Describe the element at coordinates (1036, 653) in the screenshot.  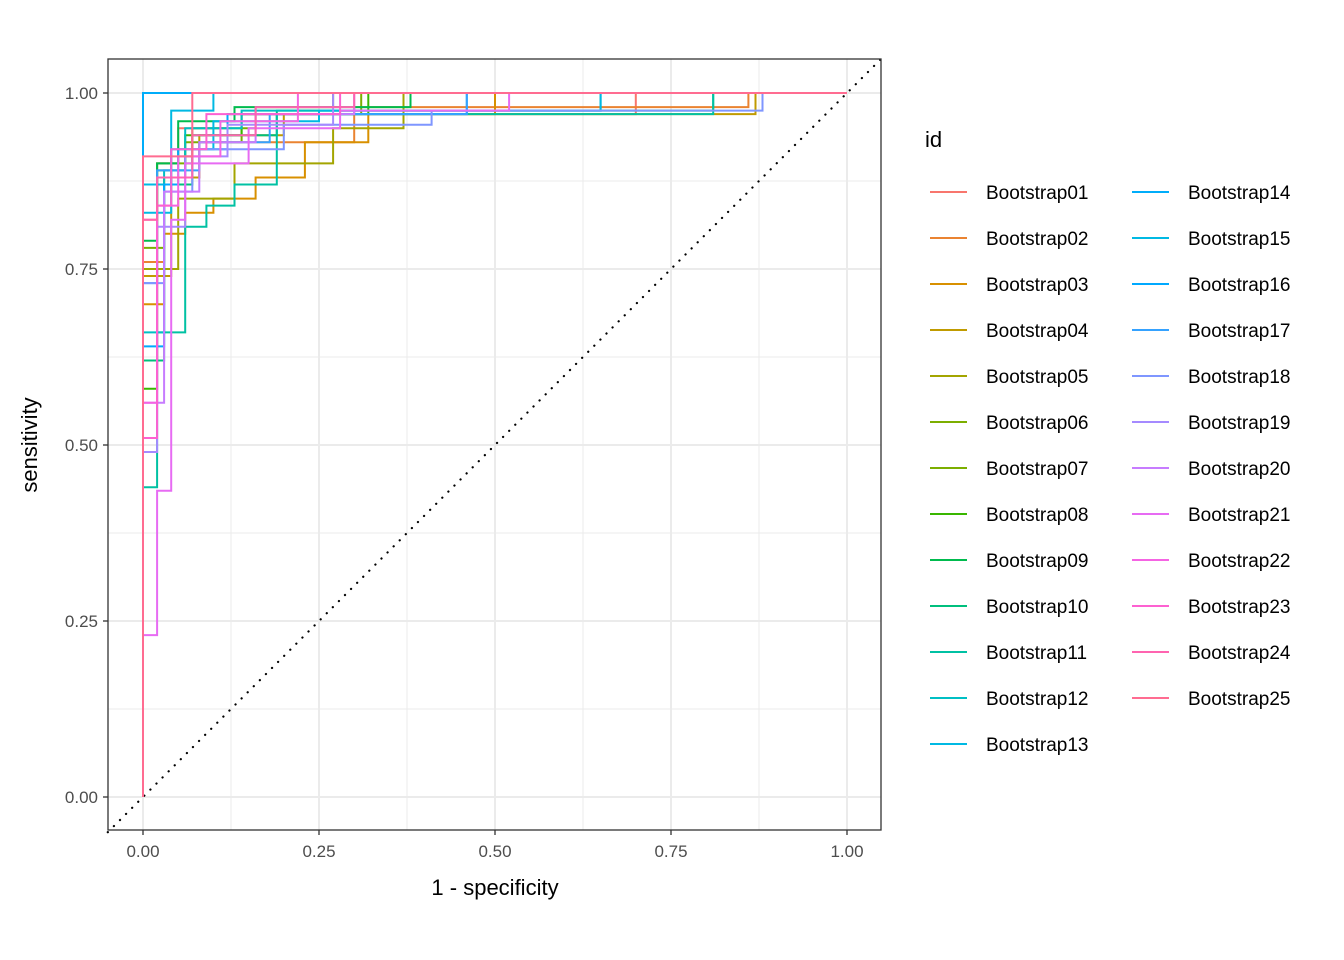
I see `legend-label: Bootstrap11` at that location.